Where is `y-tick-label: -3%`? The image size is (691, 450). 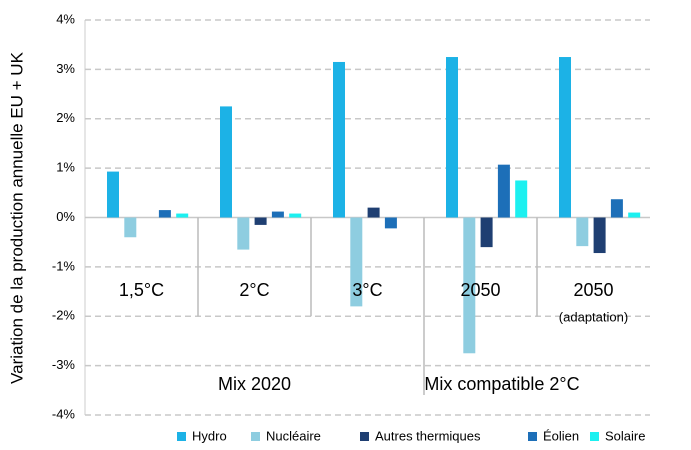
y-tick-label: -3% is located at coordinates (64, 364).